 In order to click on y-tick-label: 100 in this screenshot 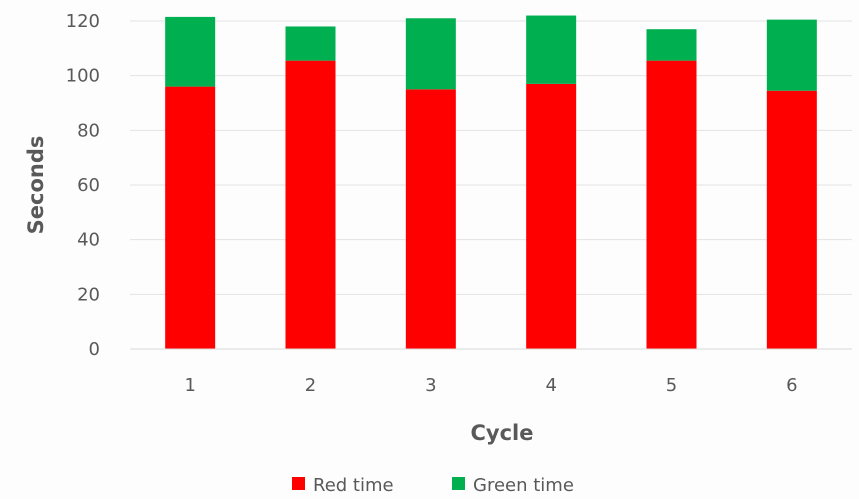, I will do `click(83, 76)`.